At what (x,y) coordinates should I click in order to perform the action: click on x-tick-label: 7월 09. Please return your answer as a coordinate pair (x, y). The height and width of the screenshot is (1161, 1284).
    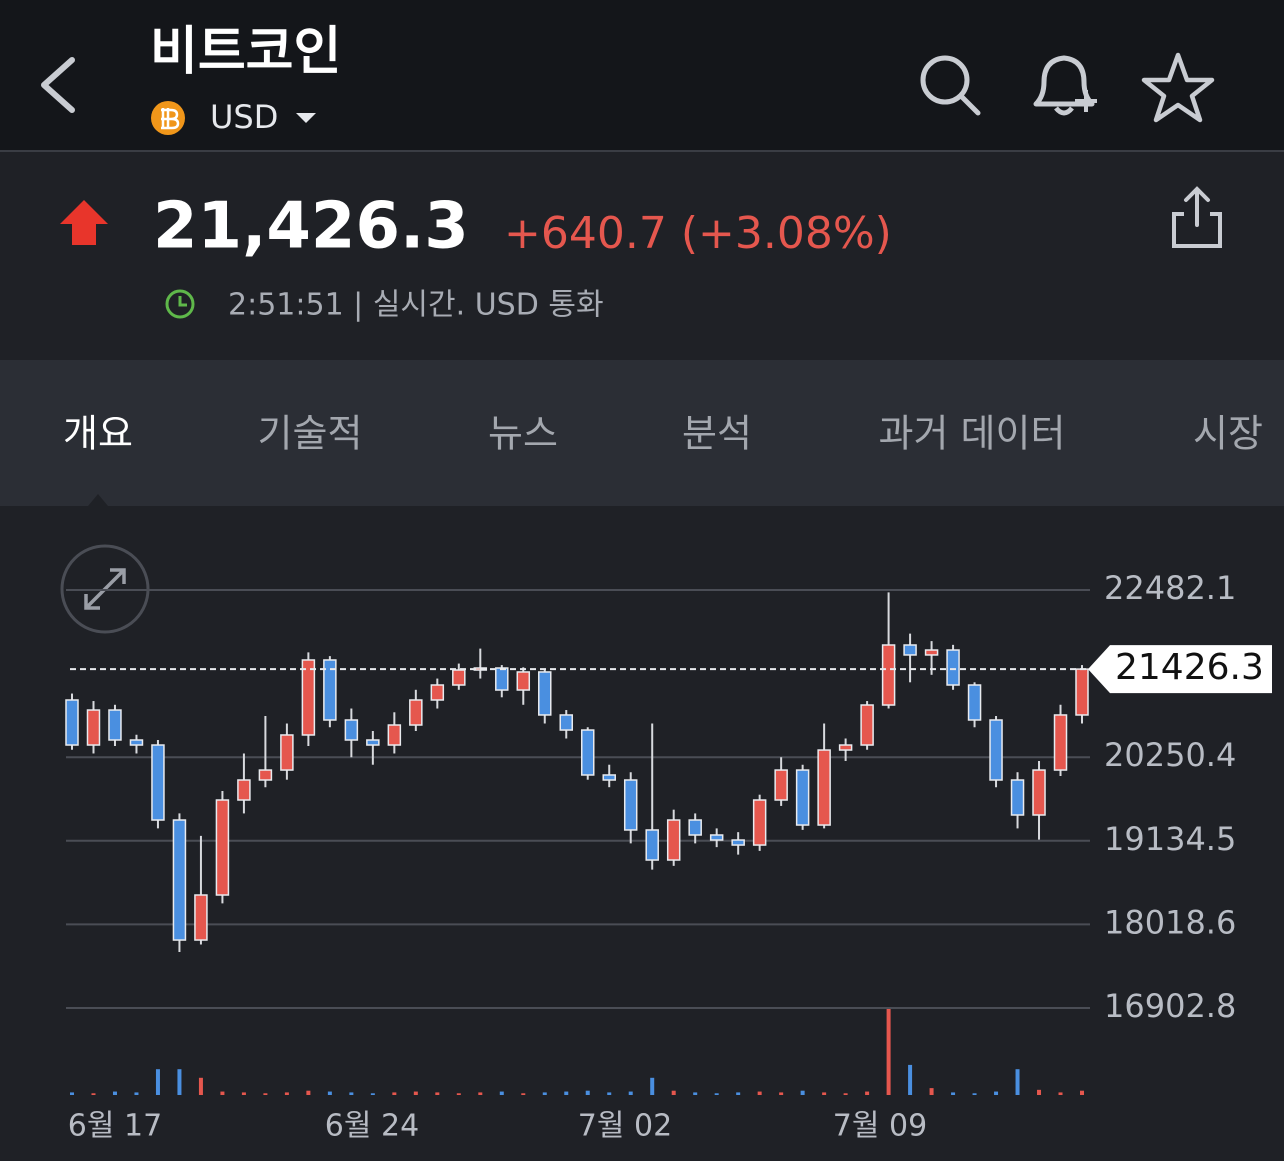
    Looking at the image, I should click on (880, 1126).